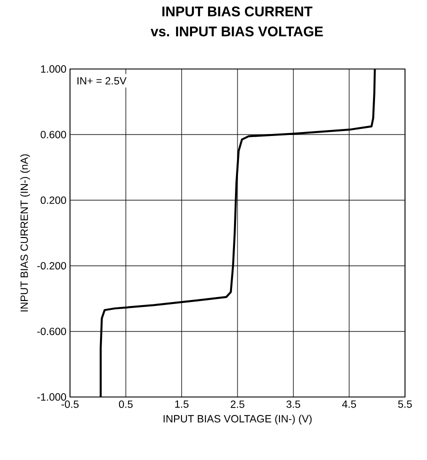 This screenshot has width=427, height=460. What do you see at coordinates (125, 404) in the screenshot?
I see `x-tick-label: 0.5` at bounding box center [125, 404].